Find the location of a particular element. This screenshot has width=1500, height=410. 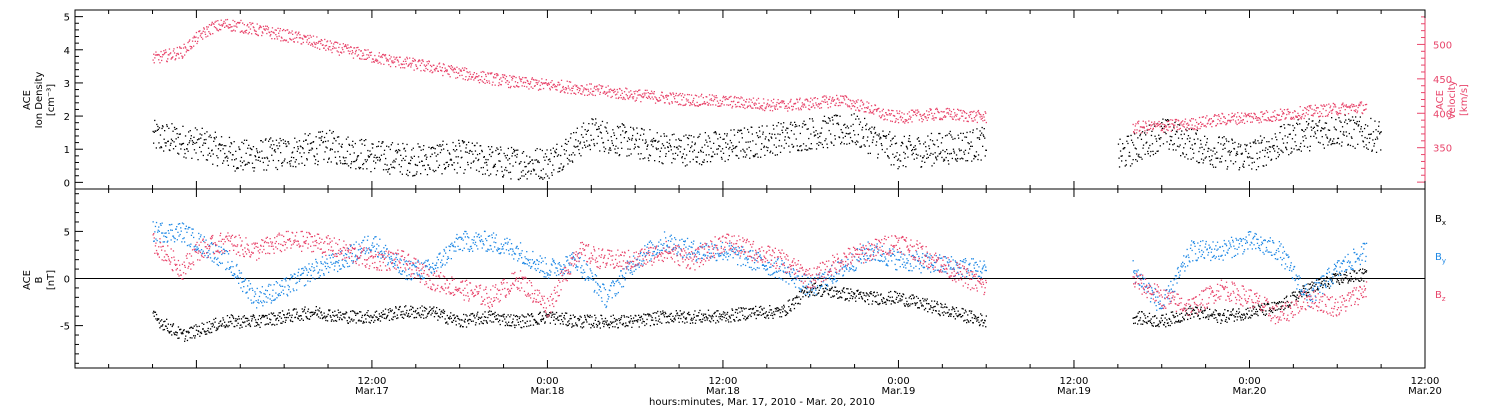

panel1-left-tick-label: 3 is located at coordinates (67, 84).